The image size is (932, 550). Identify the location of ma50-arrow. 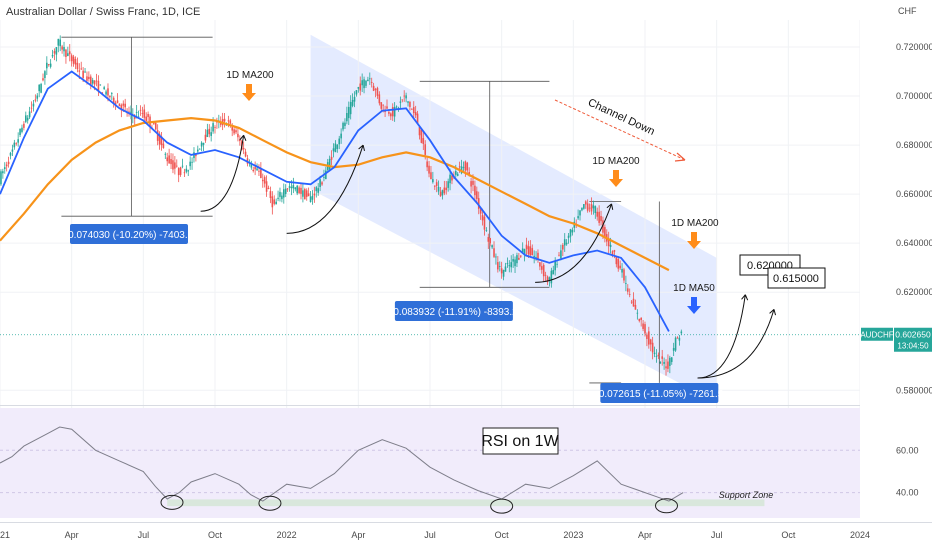
(694, 305).